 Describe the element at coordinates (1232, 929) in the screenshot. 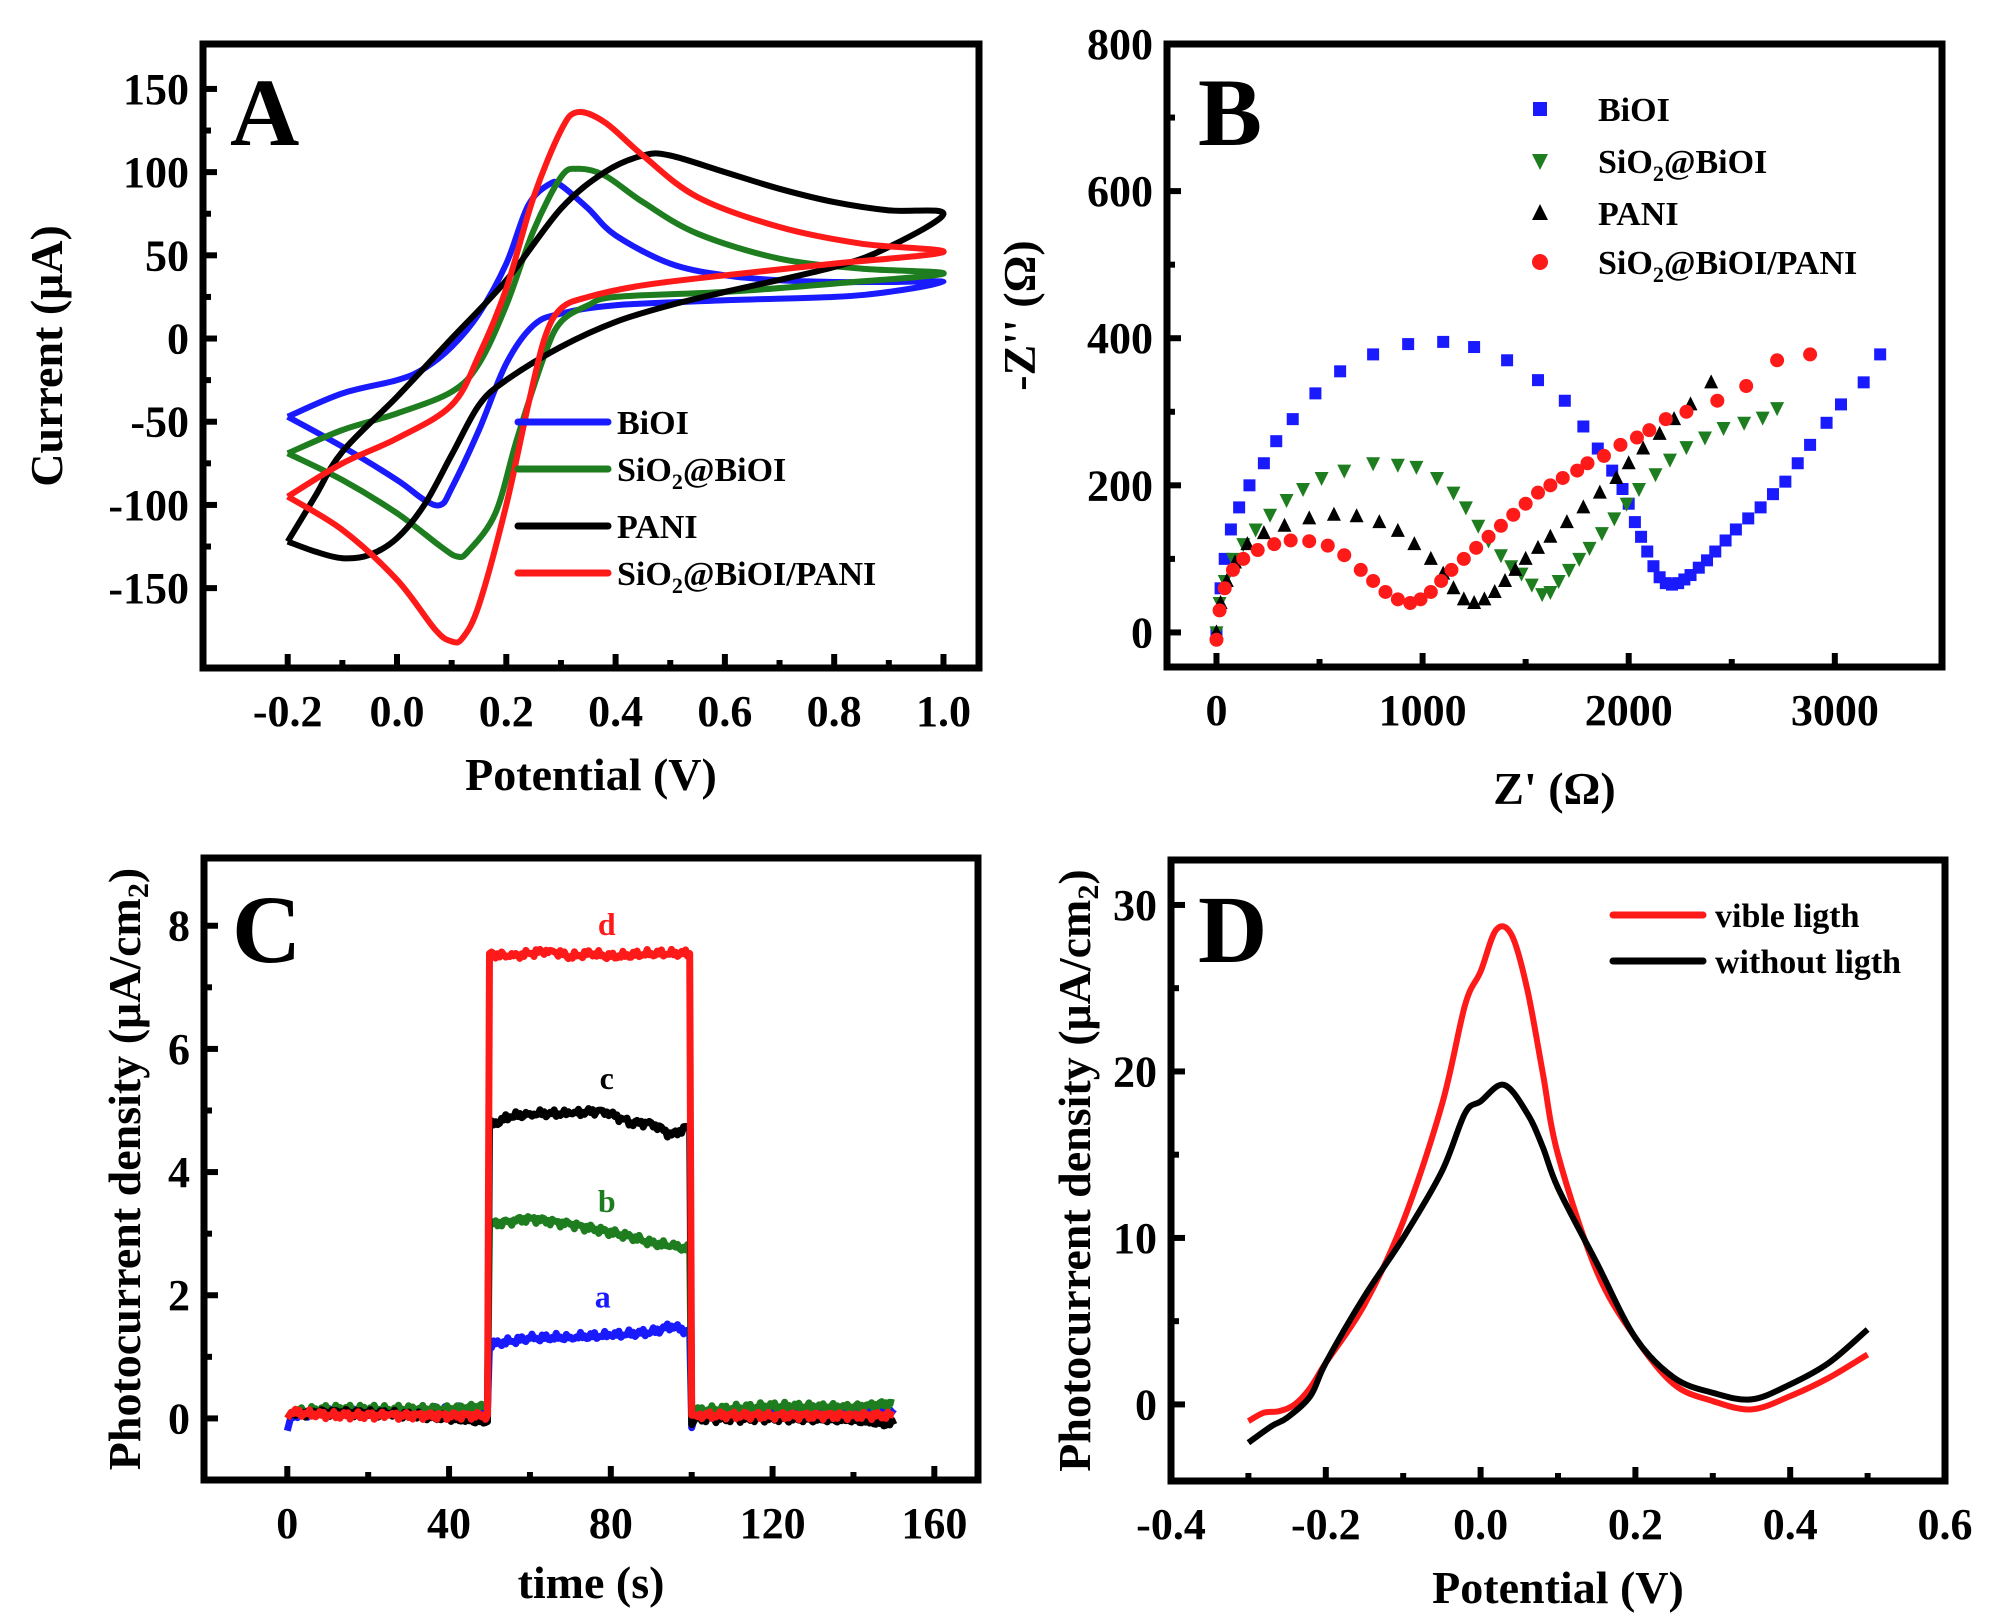

I see `panel-letter: D` at that location.